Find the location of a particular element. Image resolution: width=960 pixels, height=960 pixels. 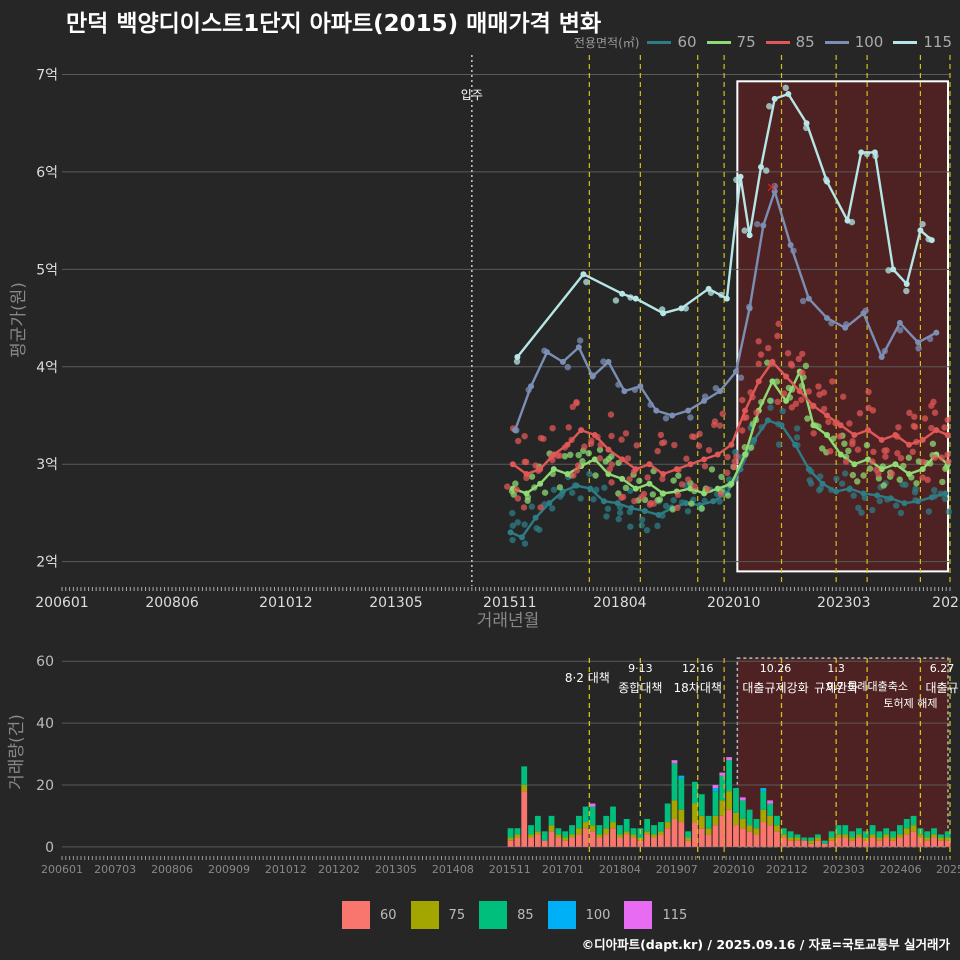

volume-legend-item-75: 75 is located at coordinates (437, 915).